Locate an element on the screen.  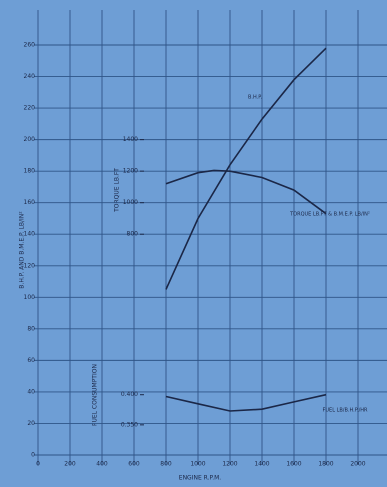
y-tick-label: 180 is located at coordinates (30, 171).